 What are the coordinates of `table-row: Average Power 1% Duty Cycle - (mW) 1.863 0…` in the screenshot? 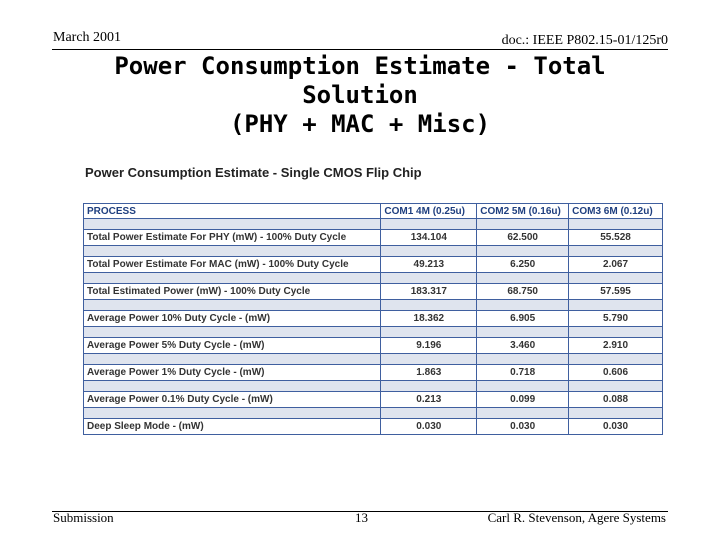 It's located at (372, 372).